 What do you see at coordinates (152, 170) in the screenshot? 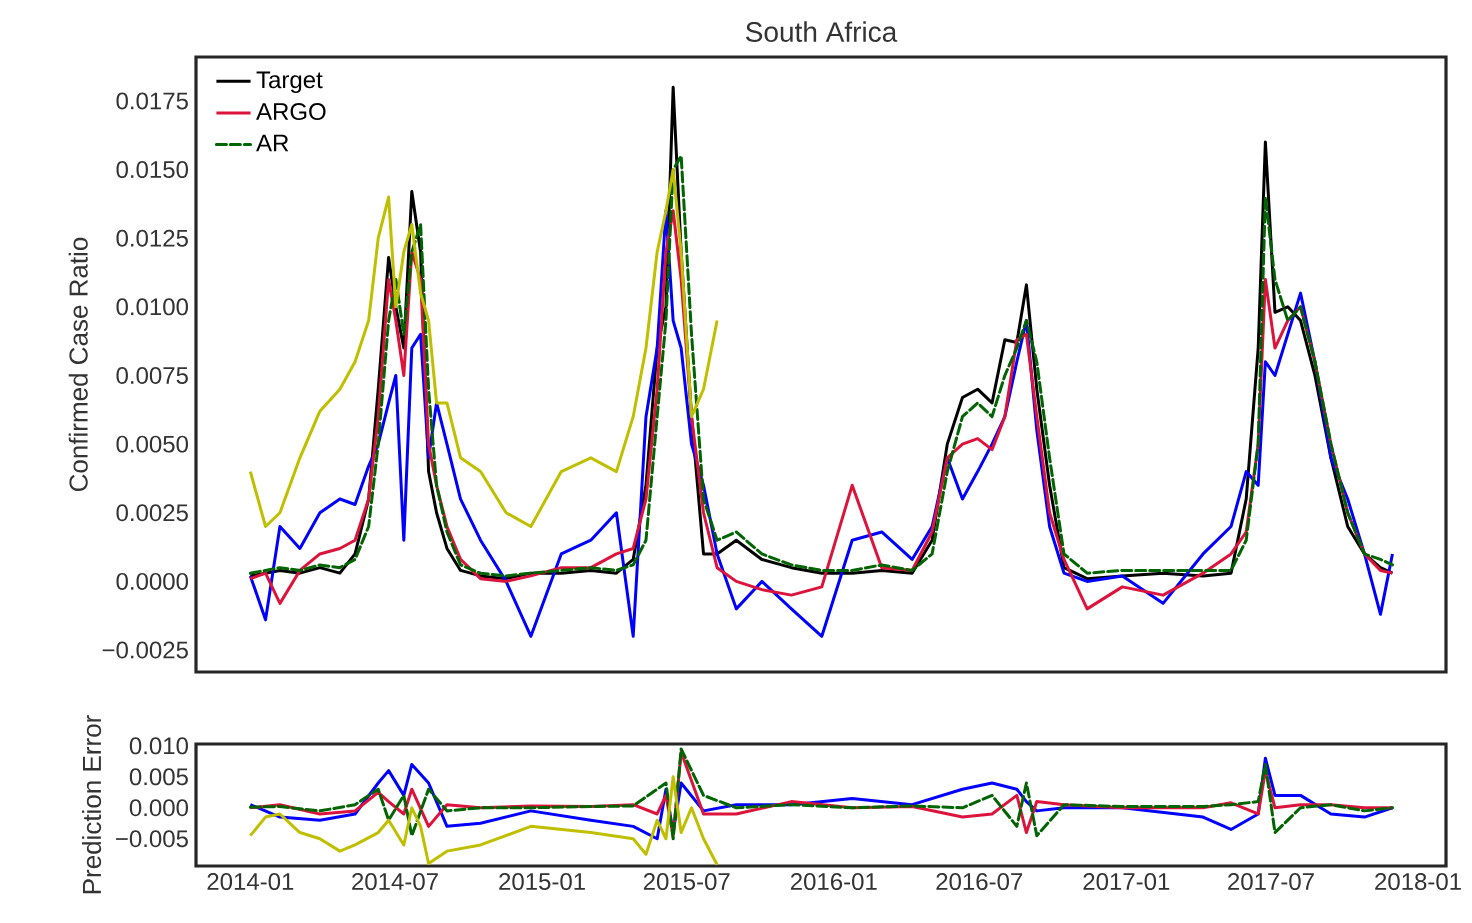
I see `y-tick-label: 0.0150` at bounding box center [152, 170].